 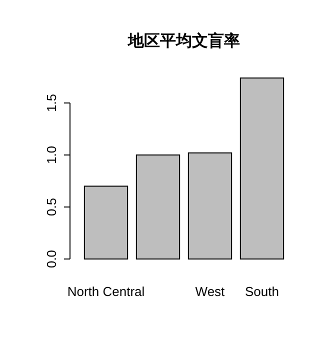 I want to click on y-tick-label: 0.0, so click(x=51, y=259).